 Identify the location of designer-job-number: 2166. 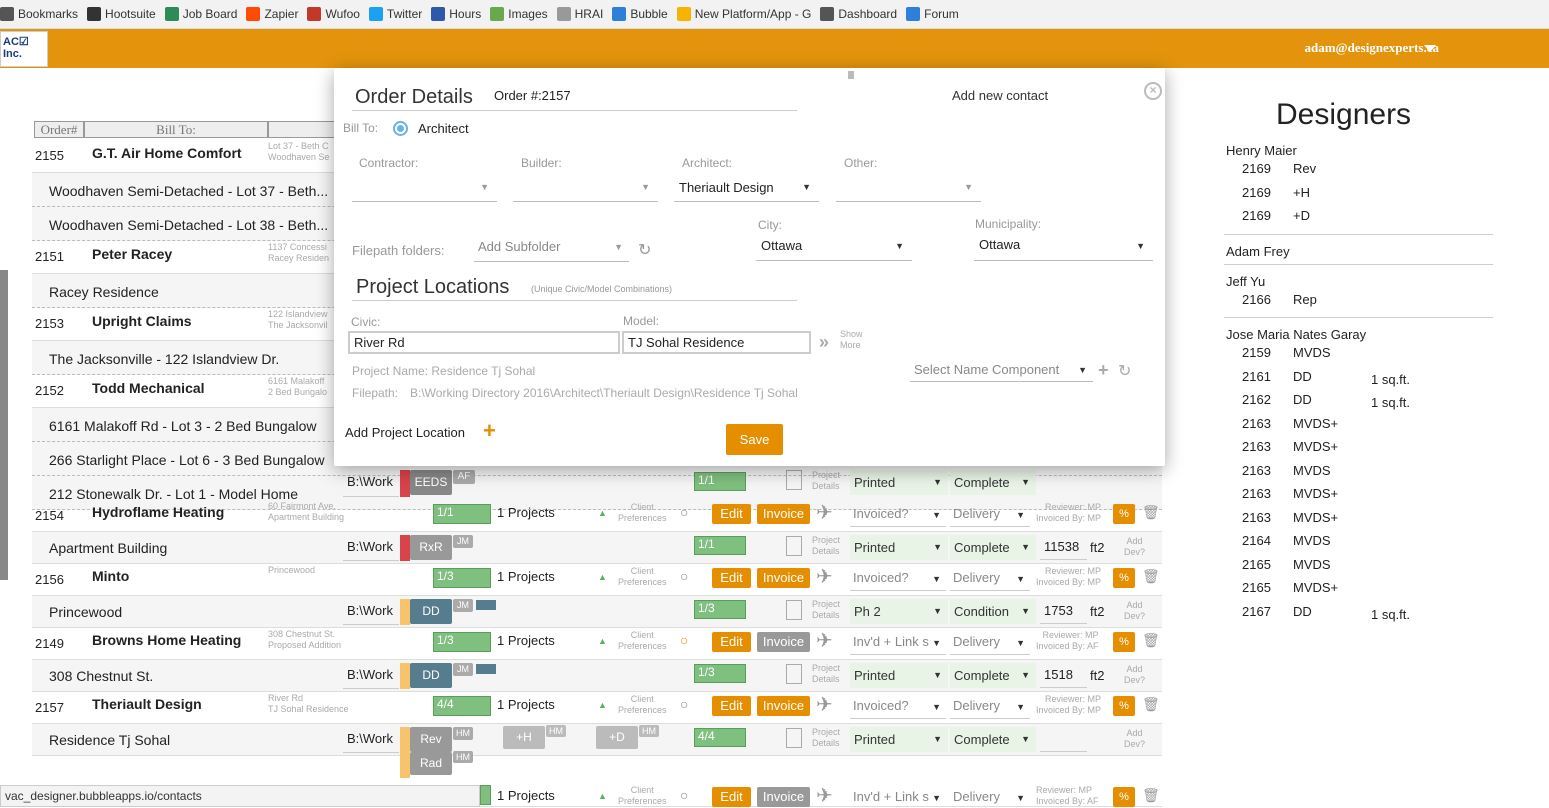
(1256, 299).